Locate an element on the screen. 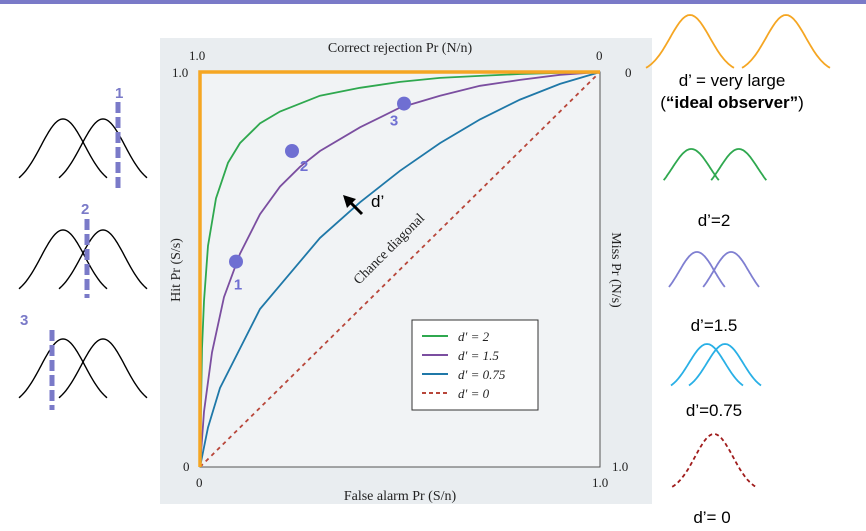 The image size is (866, 531). legend-label-3: d′ = 0 is located at coordinates (474, 393).